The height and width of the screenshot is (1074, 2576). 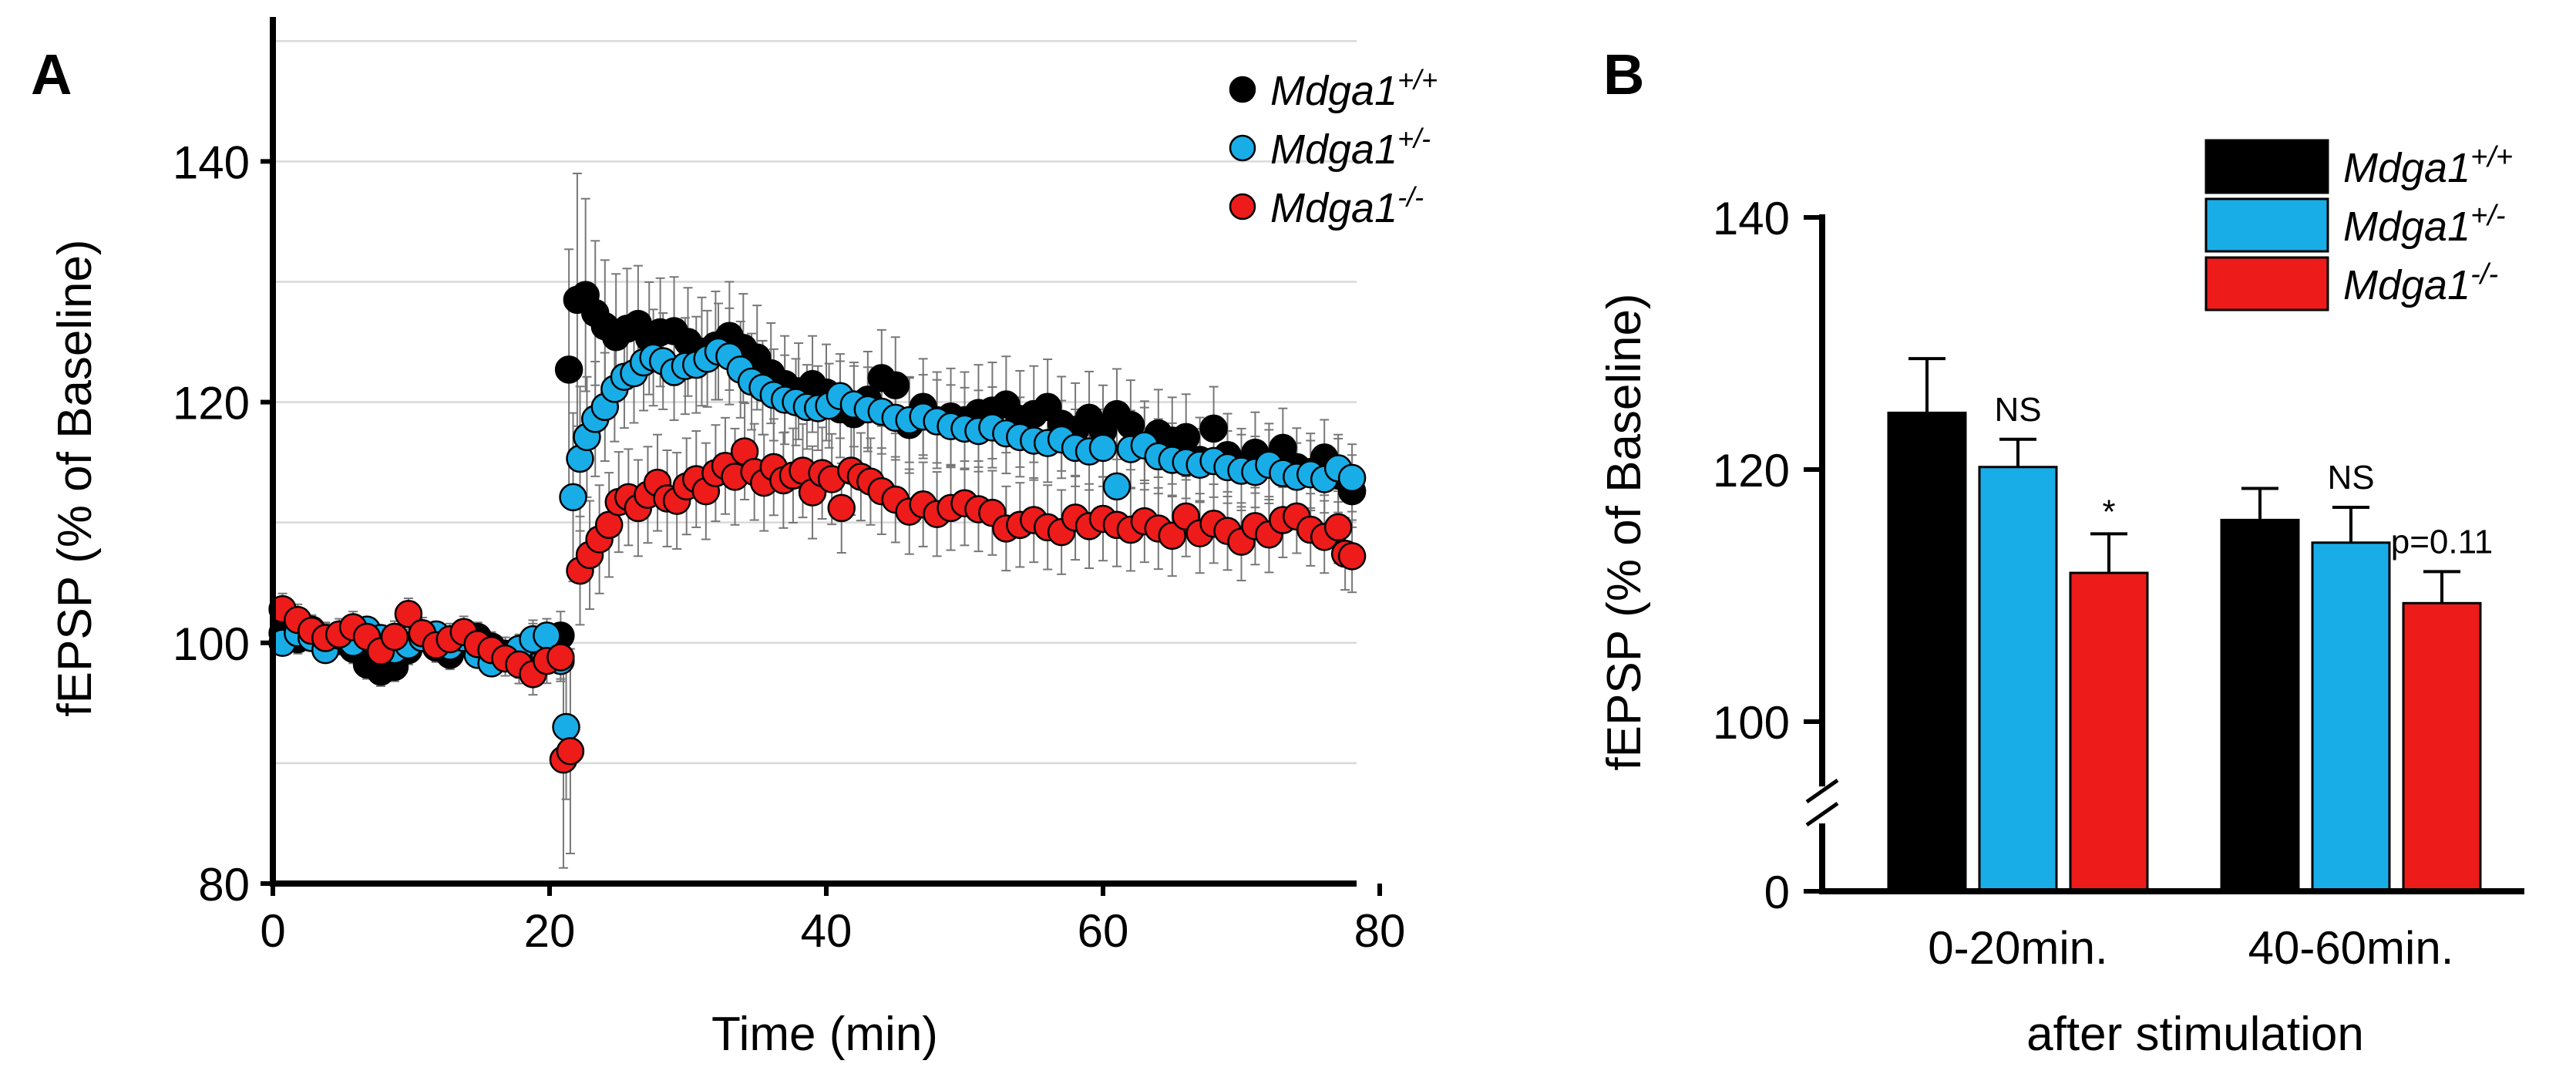 I want to click on panel-a-x-tick-label: 0, so click(x=272, y=931).